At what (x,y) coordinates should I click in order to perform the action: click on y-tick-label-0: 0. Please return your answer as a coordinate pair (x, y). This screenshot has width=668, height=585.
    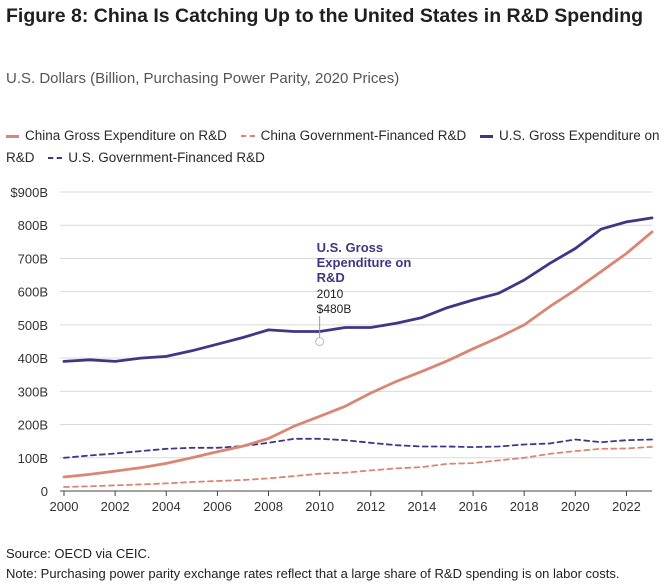
    Looking at the image, I should click on (44, 491).